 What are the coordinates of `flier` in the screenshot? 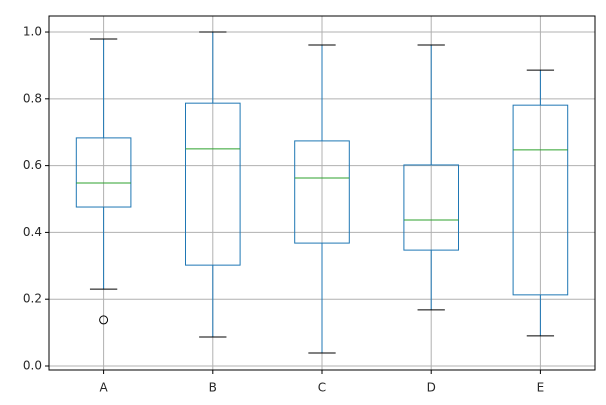 It's located at (104, 320).